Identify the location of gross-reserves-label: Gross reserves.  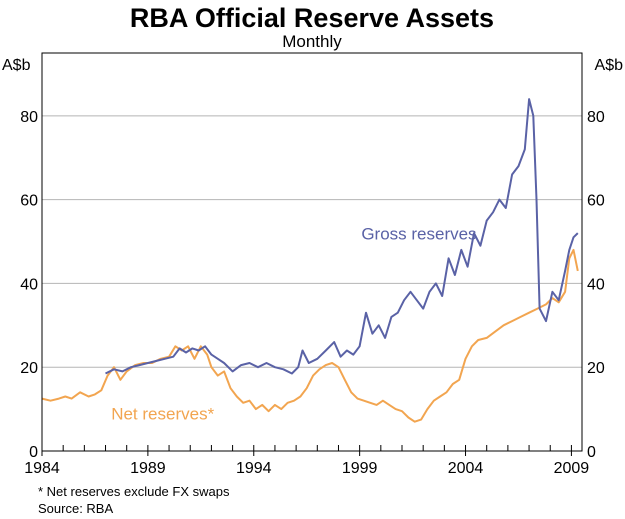
(418, 233).